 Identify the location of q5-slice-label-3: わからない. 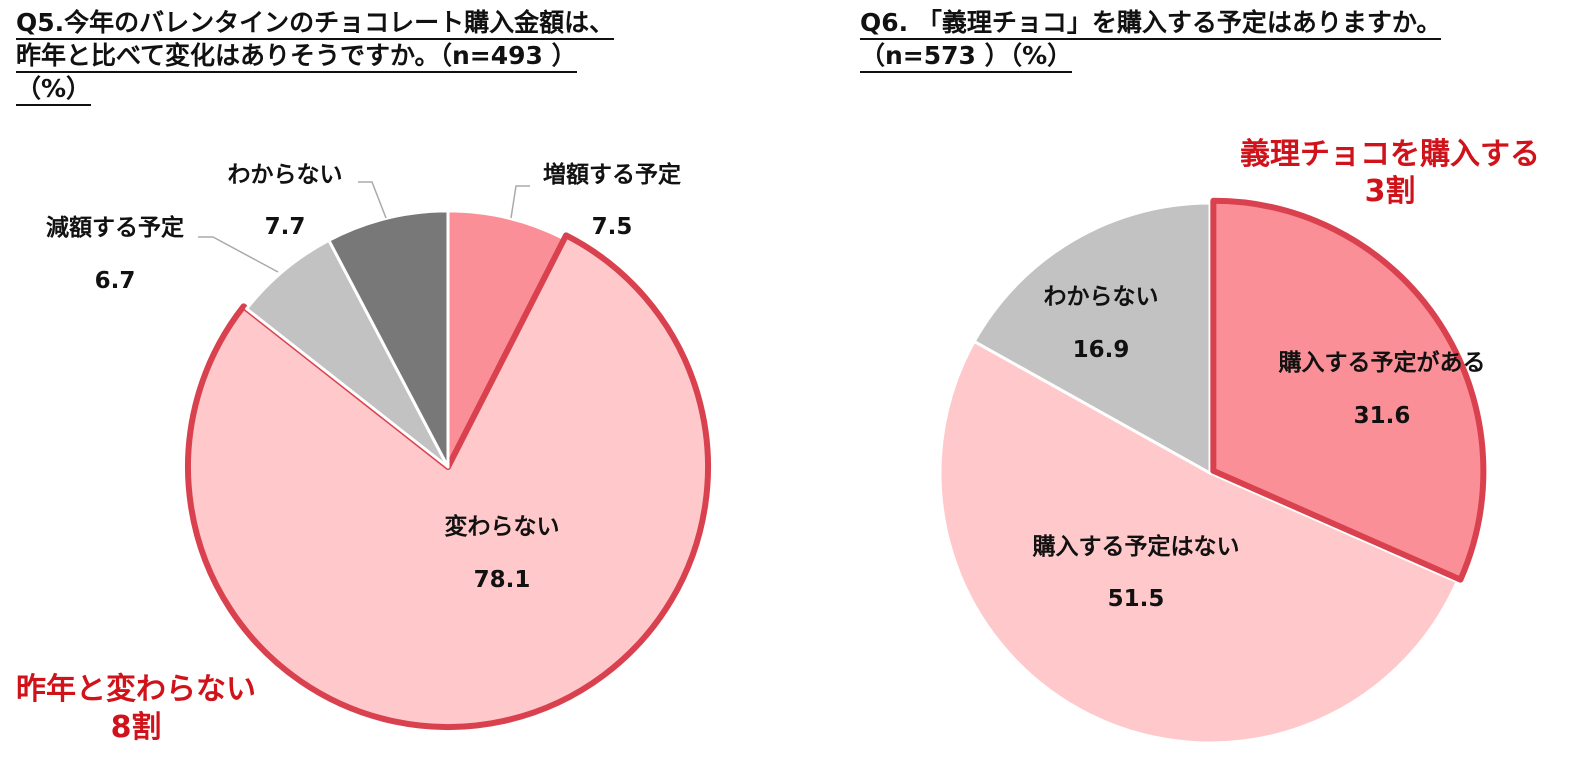
(285, 175).